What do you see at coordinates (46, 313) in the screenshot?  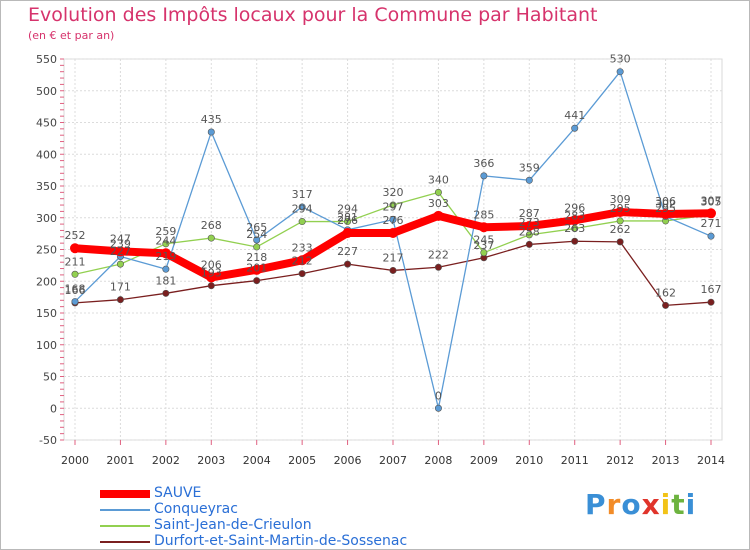 I see `y-tick-label: 150` at bounding box center [46, 313].